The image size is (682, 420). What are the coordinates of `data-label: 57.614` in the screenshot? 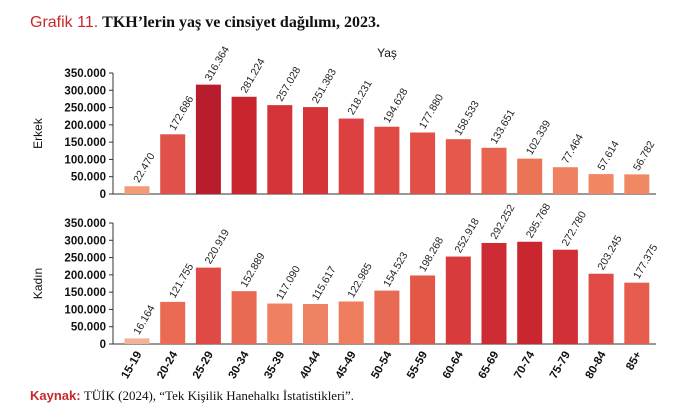 It's located at (608, 156).